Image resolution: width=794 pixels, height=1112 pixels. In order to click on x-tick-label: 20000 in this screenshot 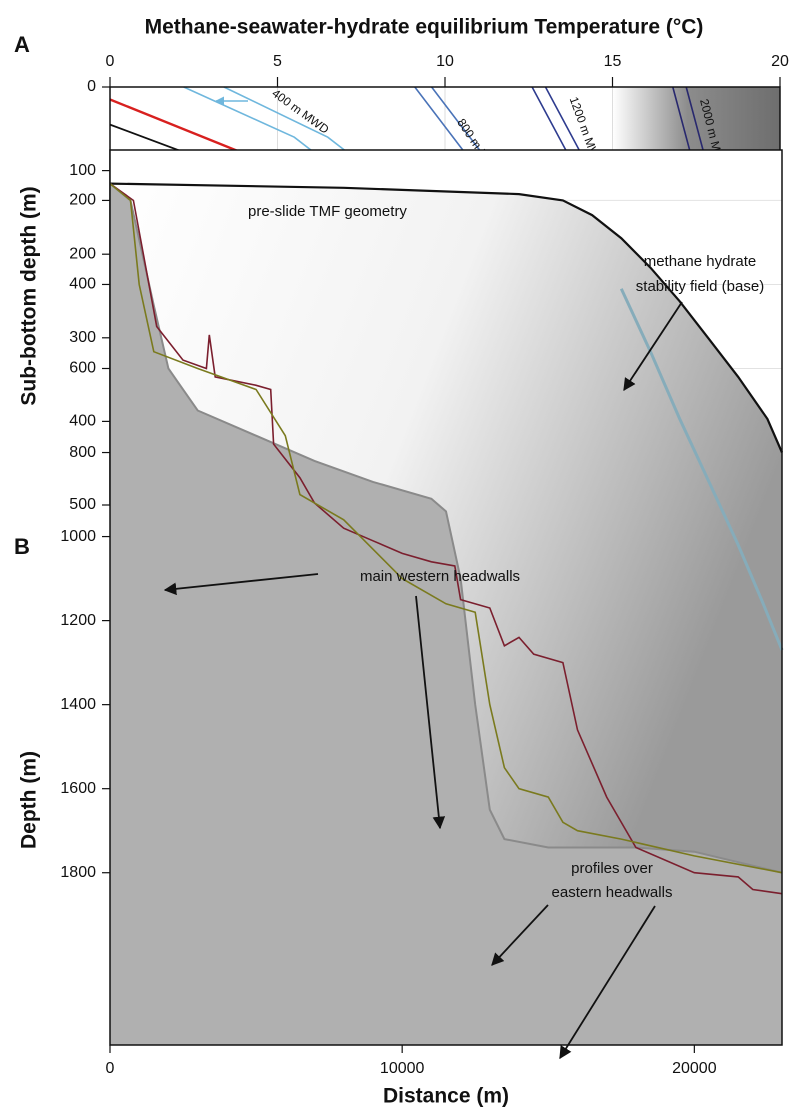, I will do `click(694, 1068)`.